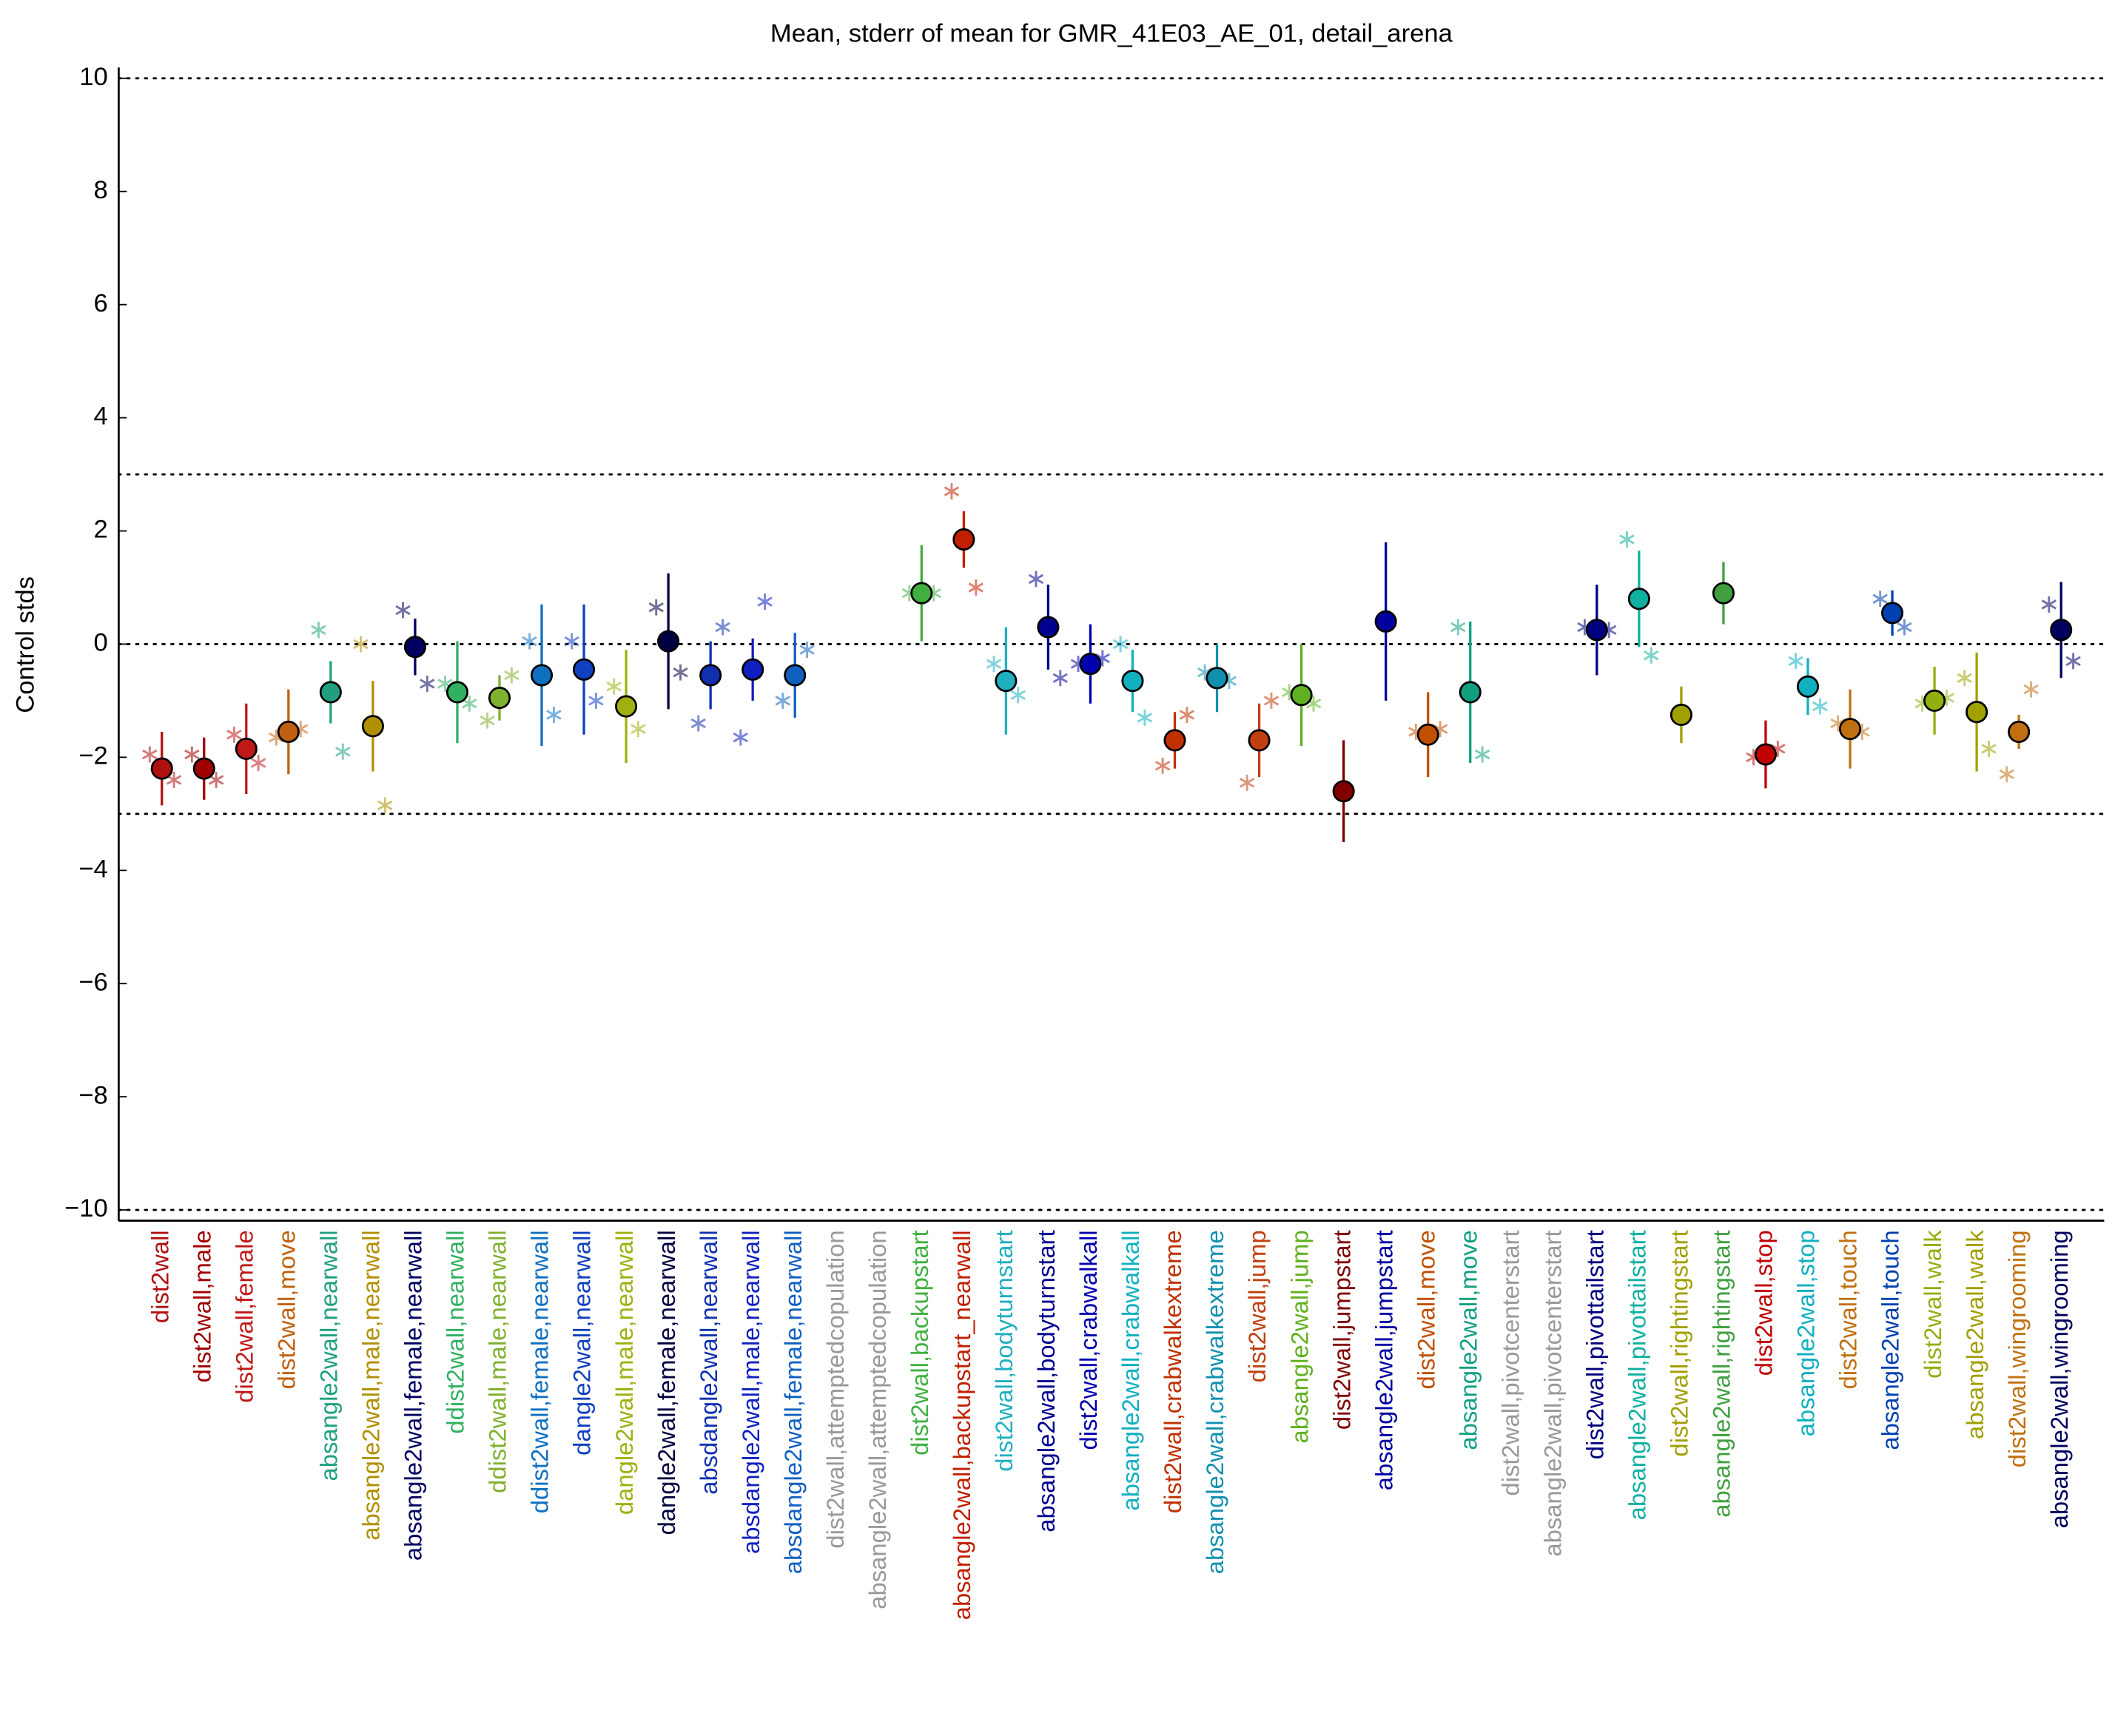 This screenshot has width=2115, height=1736. What do you see at coordinates (1594, 1345) in the screenshot?
I see `x-tick-label: dist2wall,pivottailstart` at bounding box center [1594, 1345].